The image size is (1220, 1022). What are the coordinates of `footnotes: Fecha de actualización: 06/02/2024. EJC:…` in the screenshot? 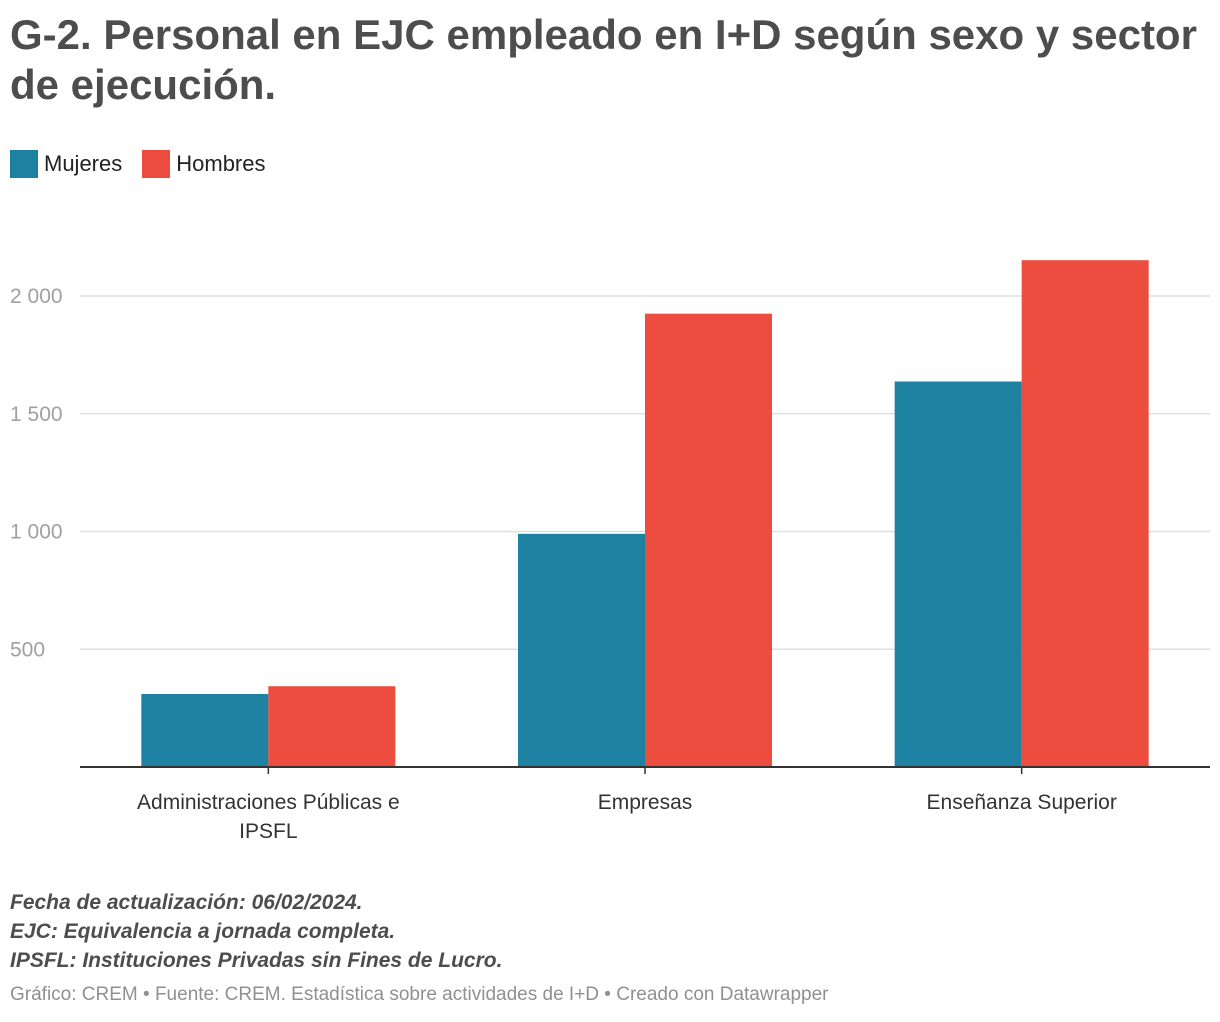 It's located at (256, 931).